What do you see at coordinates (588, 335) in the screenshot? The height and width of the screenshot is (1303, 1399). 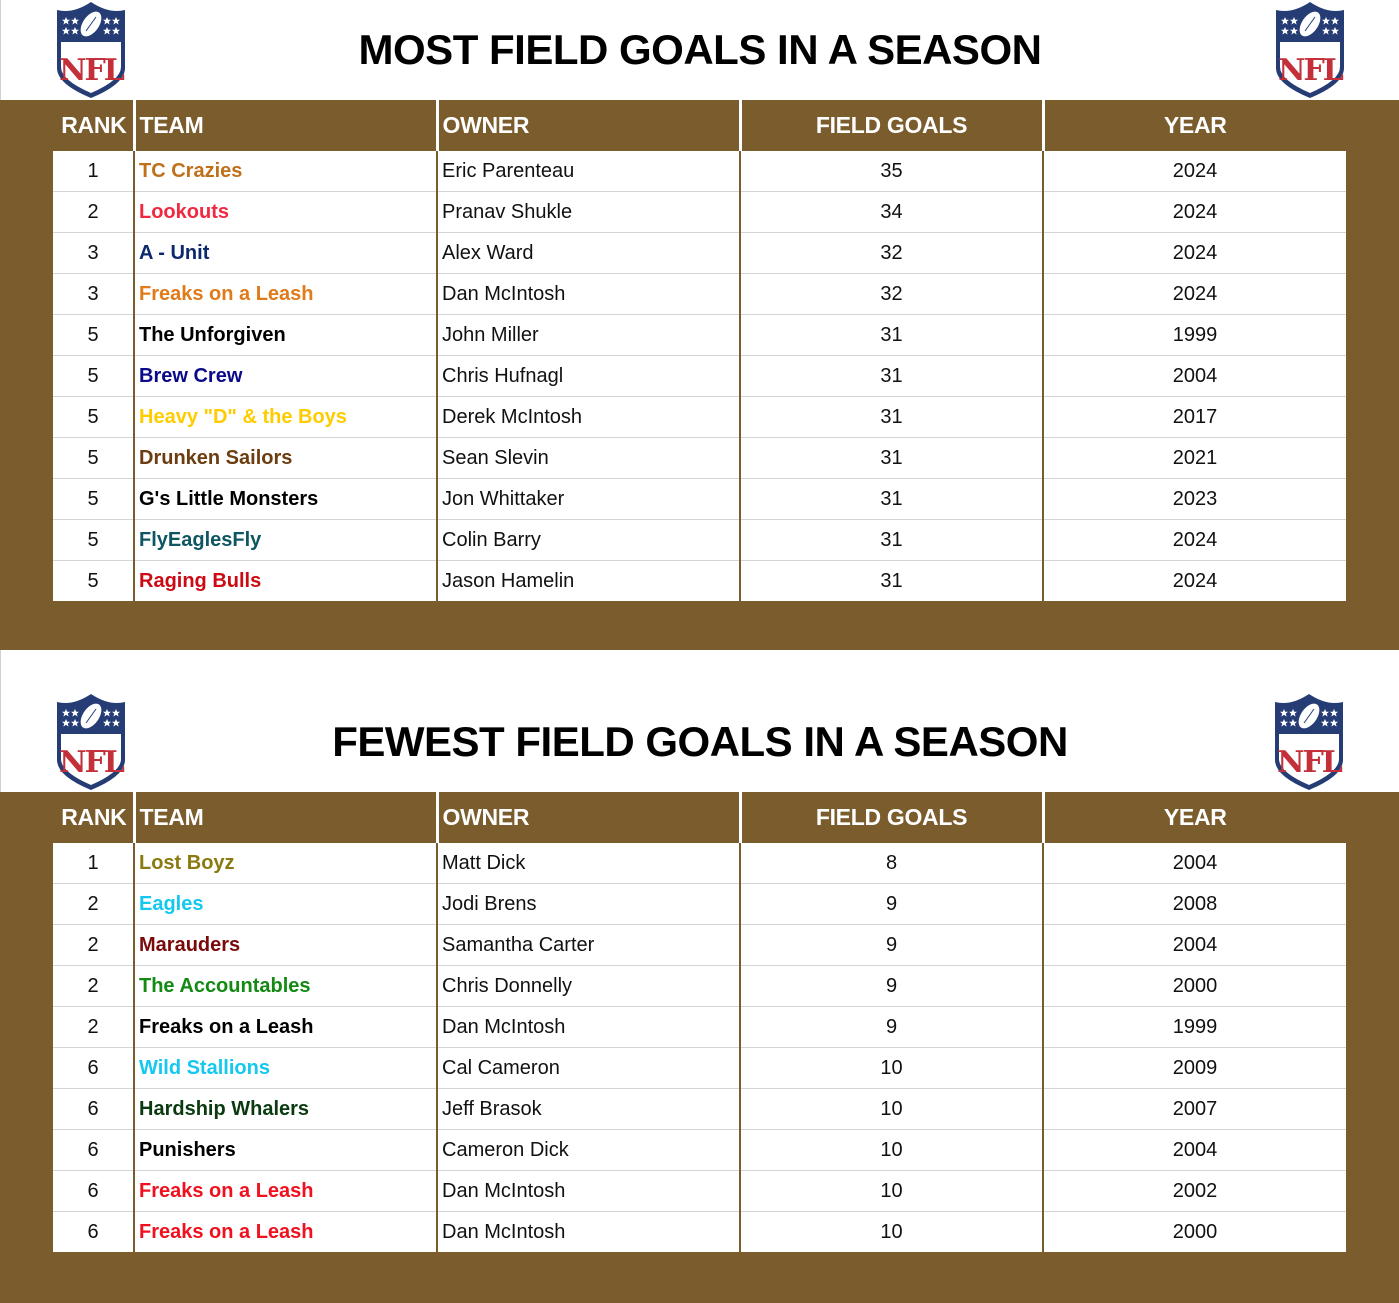 I see `owner-cell: John Miller` at bounding box center [588, 335].